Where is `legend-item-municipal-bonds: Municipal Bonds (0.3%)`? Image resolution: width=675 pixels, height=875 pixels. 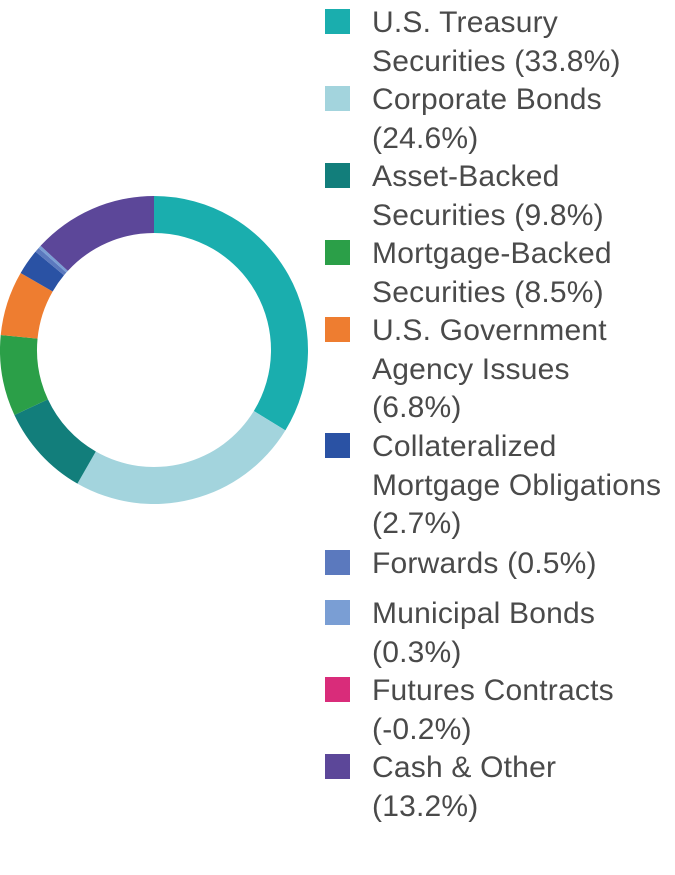
legend-item-municipal-bonds: Municipal Bonds (0.3%) is located at coordinates (493, 633).